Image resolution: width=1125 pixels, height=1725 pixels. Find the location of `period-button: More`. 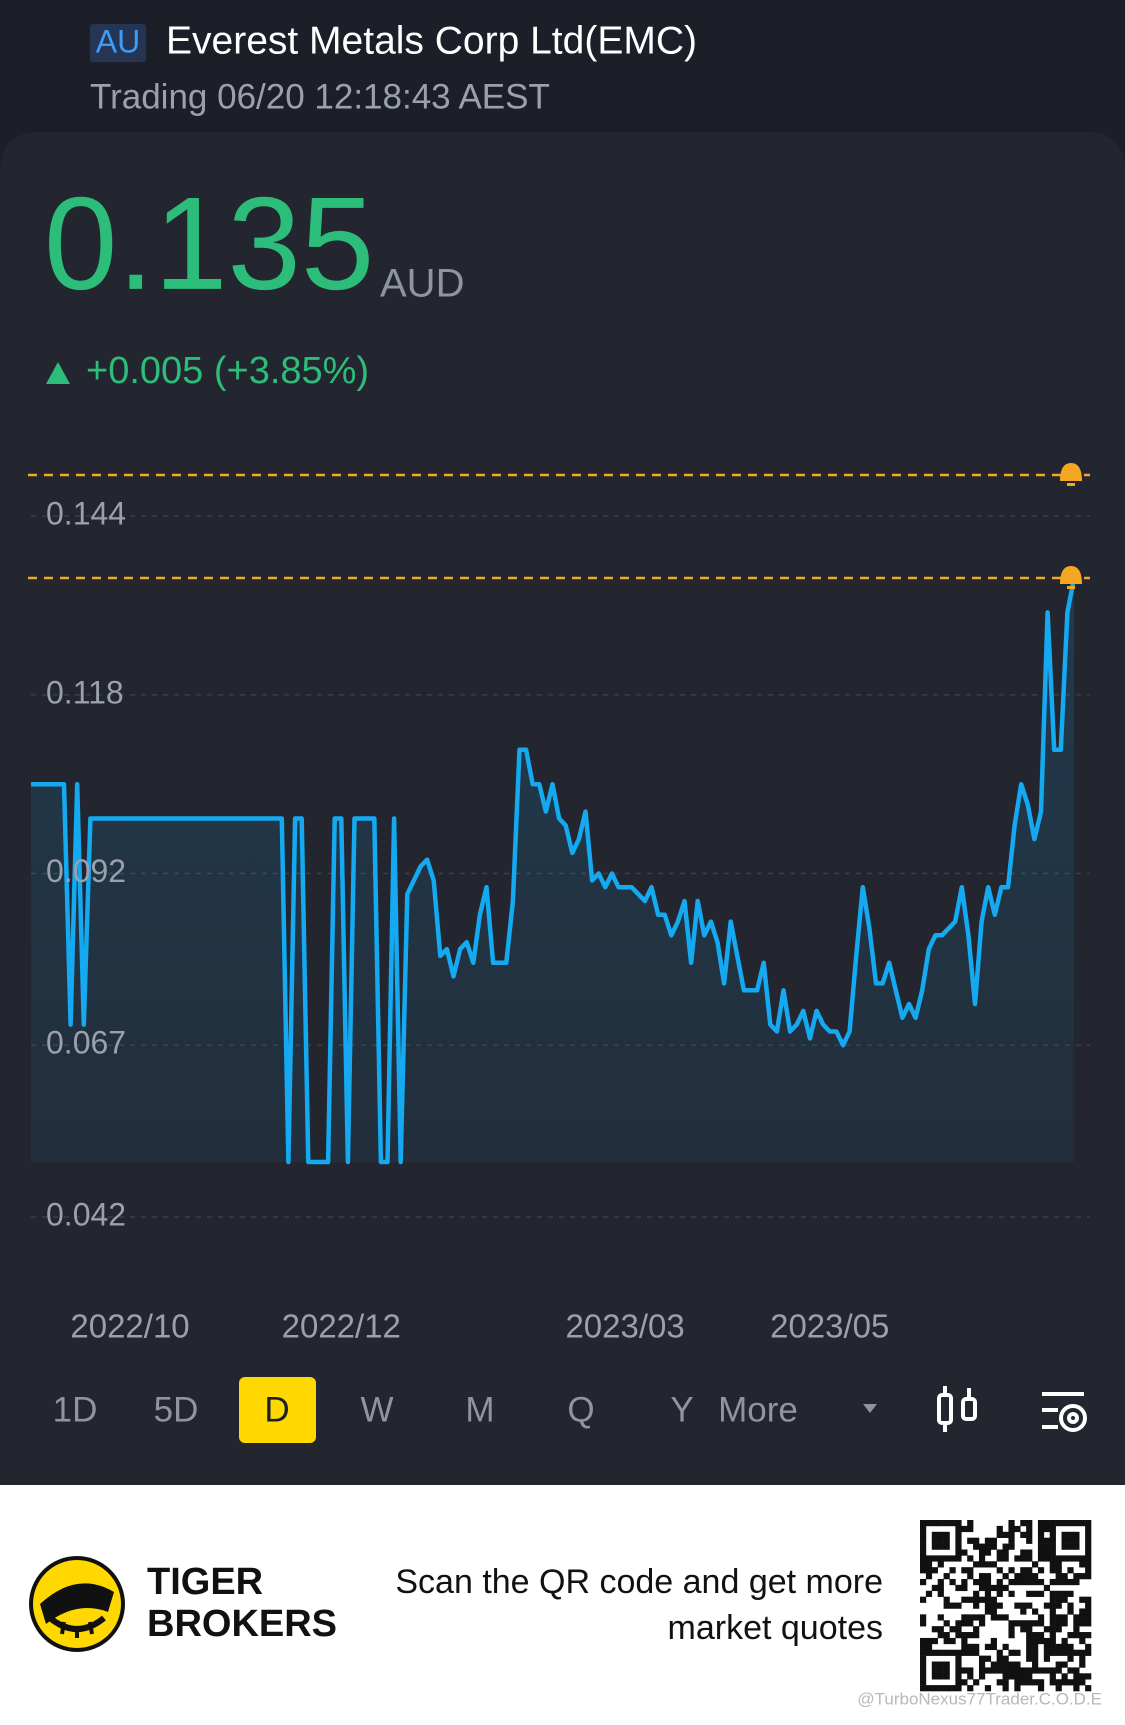

period-button: More is located at coordinates (758, 1409).